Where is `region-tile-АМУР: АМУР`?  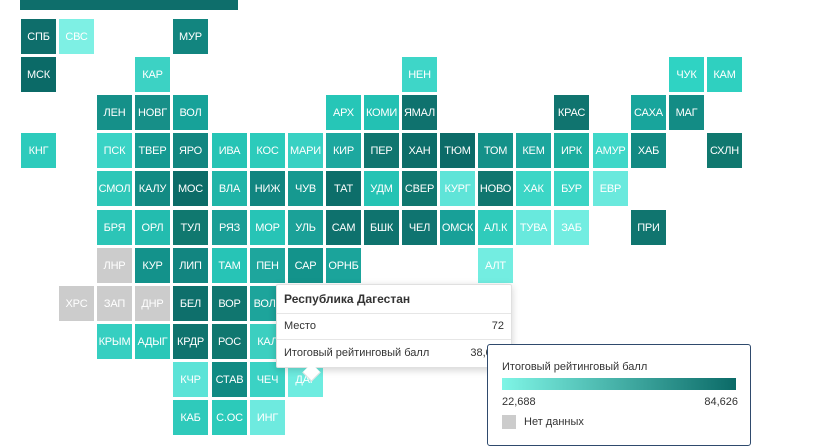
region-tile-АМУР: АМУР is located at coordinates (610, 150).